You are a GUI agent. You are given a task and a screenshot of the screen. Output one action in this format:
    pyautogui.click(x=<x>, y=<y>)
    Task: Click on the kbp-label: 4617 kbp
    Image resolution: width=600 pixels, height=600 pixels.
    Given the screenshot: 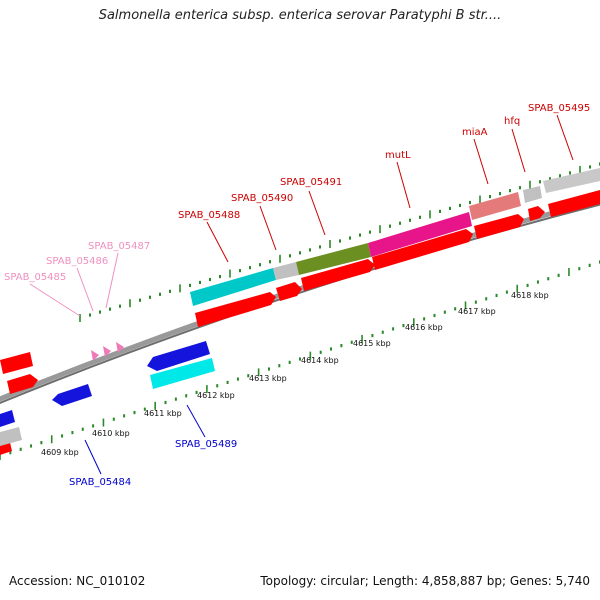 What is the action you would take?
    pyautogui.click(x=477, y=311)
    